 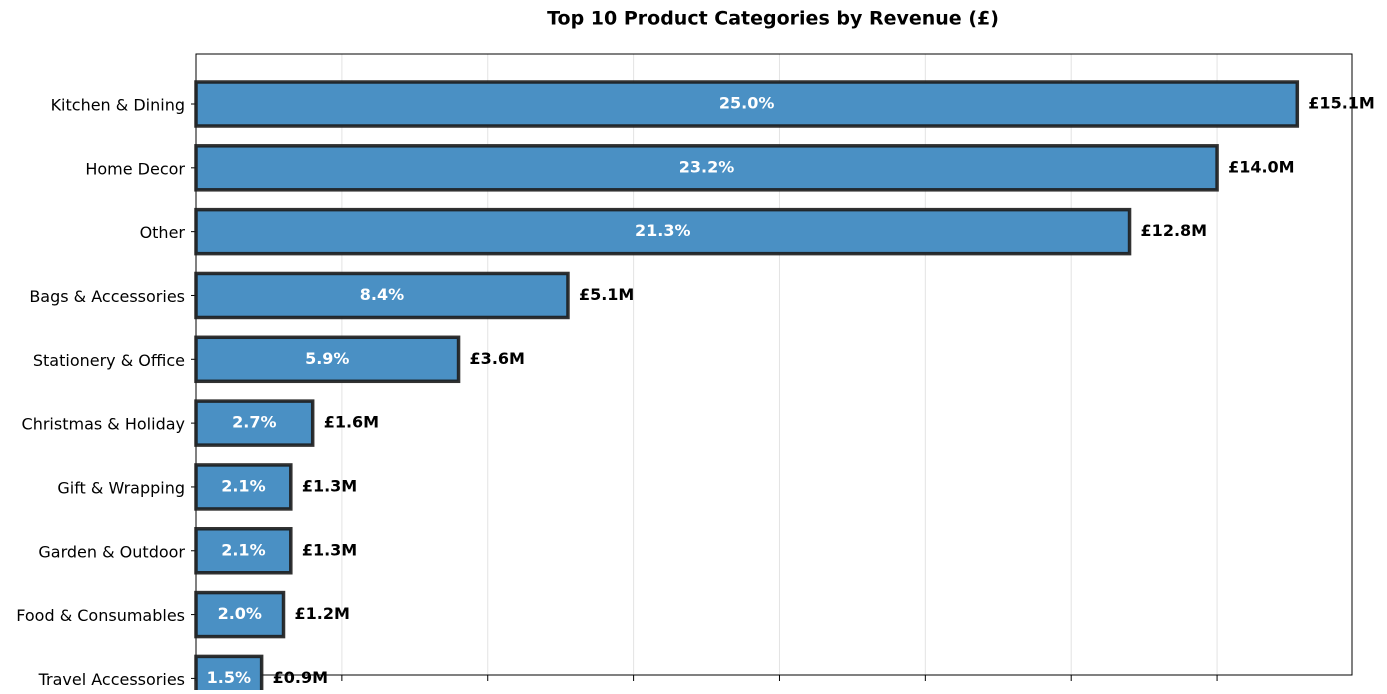 What do you see at coordinates (135, 168) in the screenshot?
I see `y-tick-label: Home Decor` at bounding box center [135, 168].